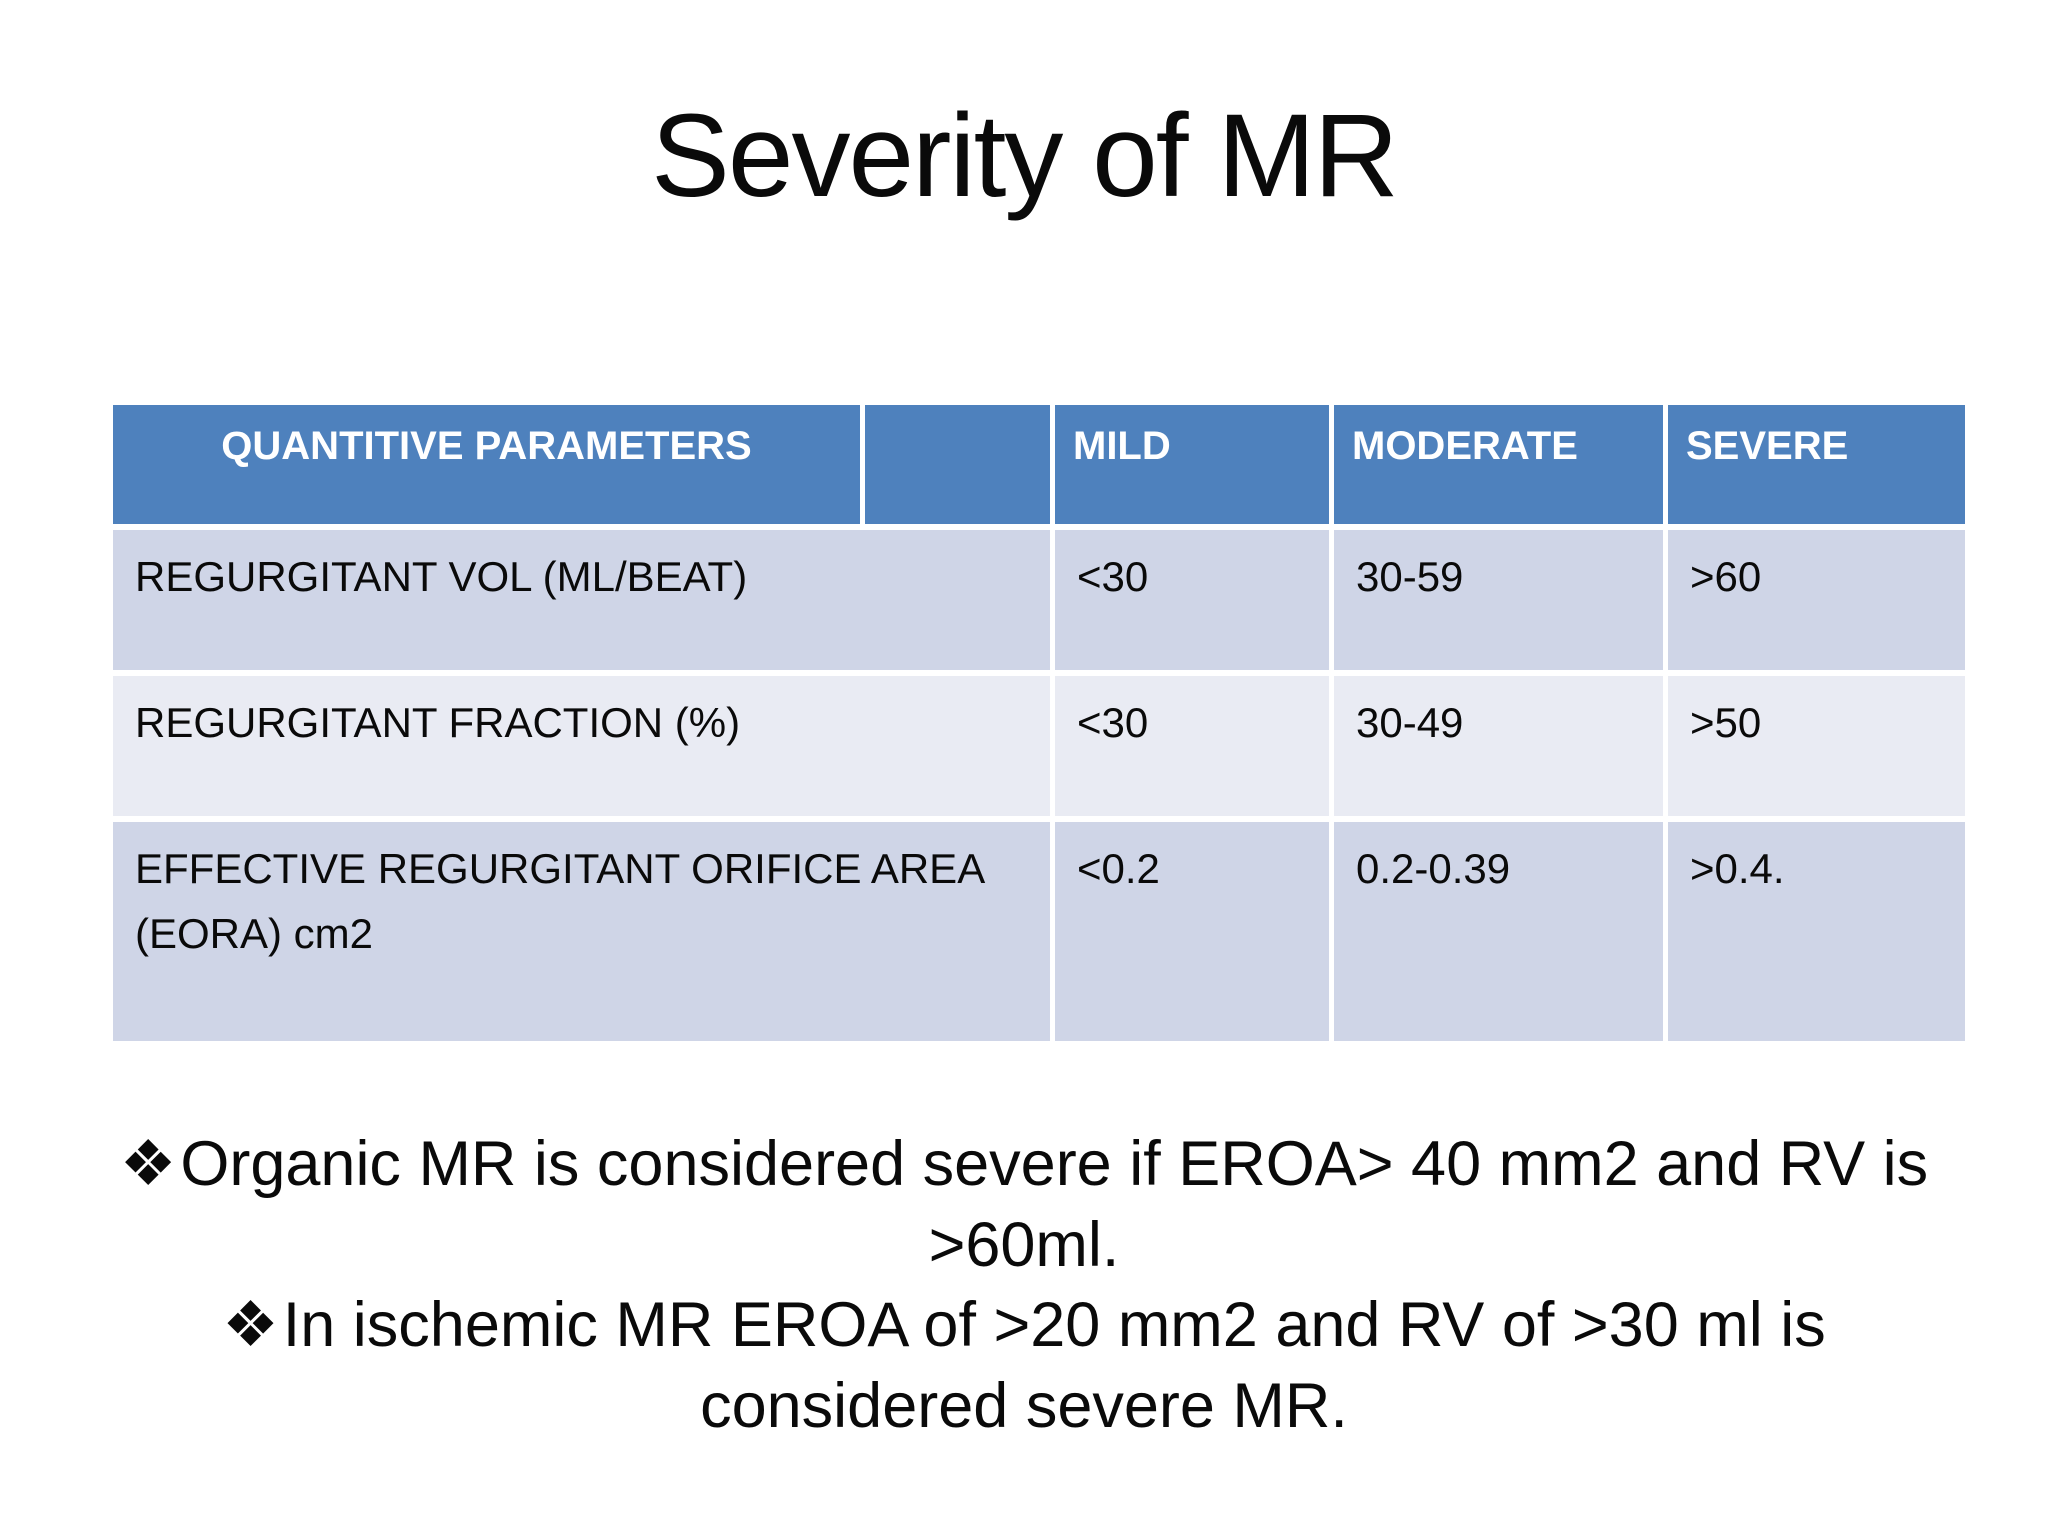  Describe the element at coordinates (1816, 749) in the screenshot. I see `cell-severe: >50` at that location.